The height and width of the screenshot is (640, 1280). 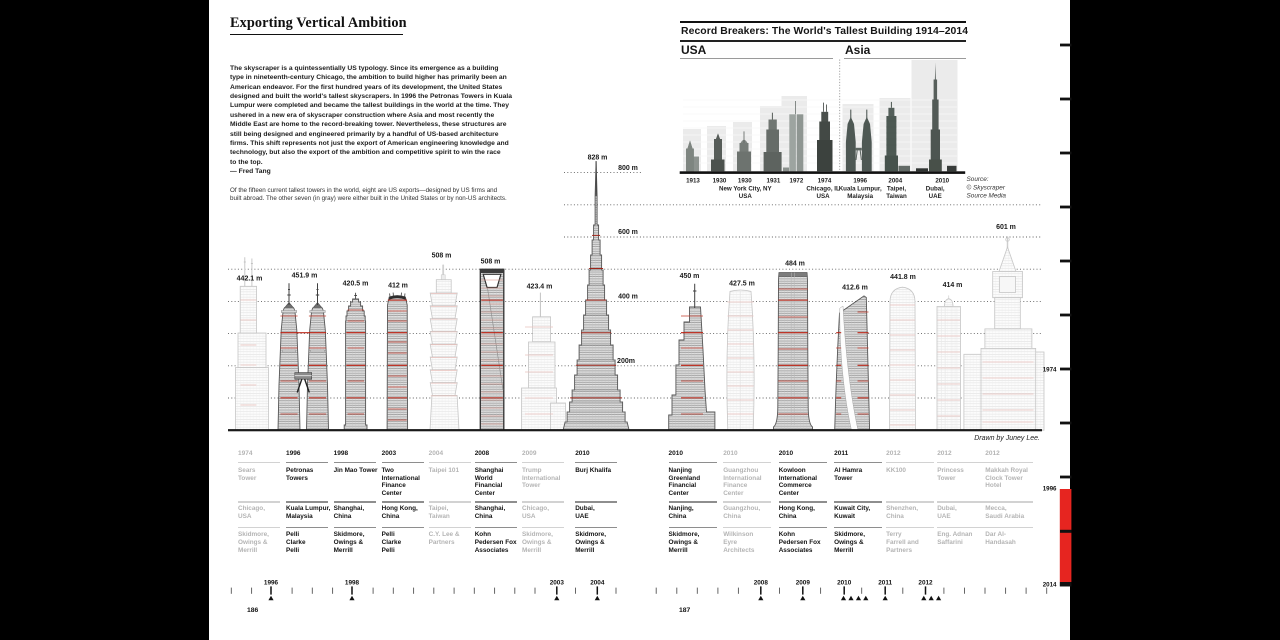 What do you see at coordinates (398, 286) in the screenshot?
I see `svg-text: 412 m` at bounding box center [398, 286].